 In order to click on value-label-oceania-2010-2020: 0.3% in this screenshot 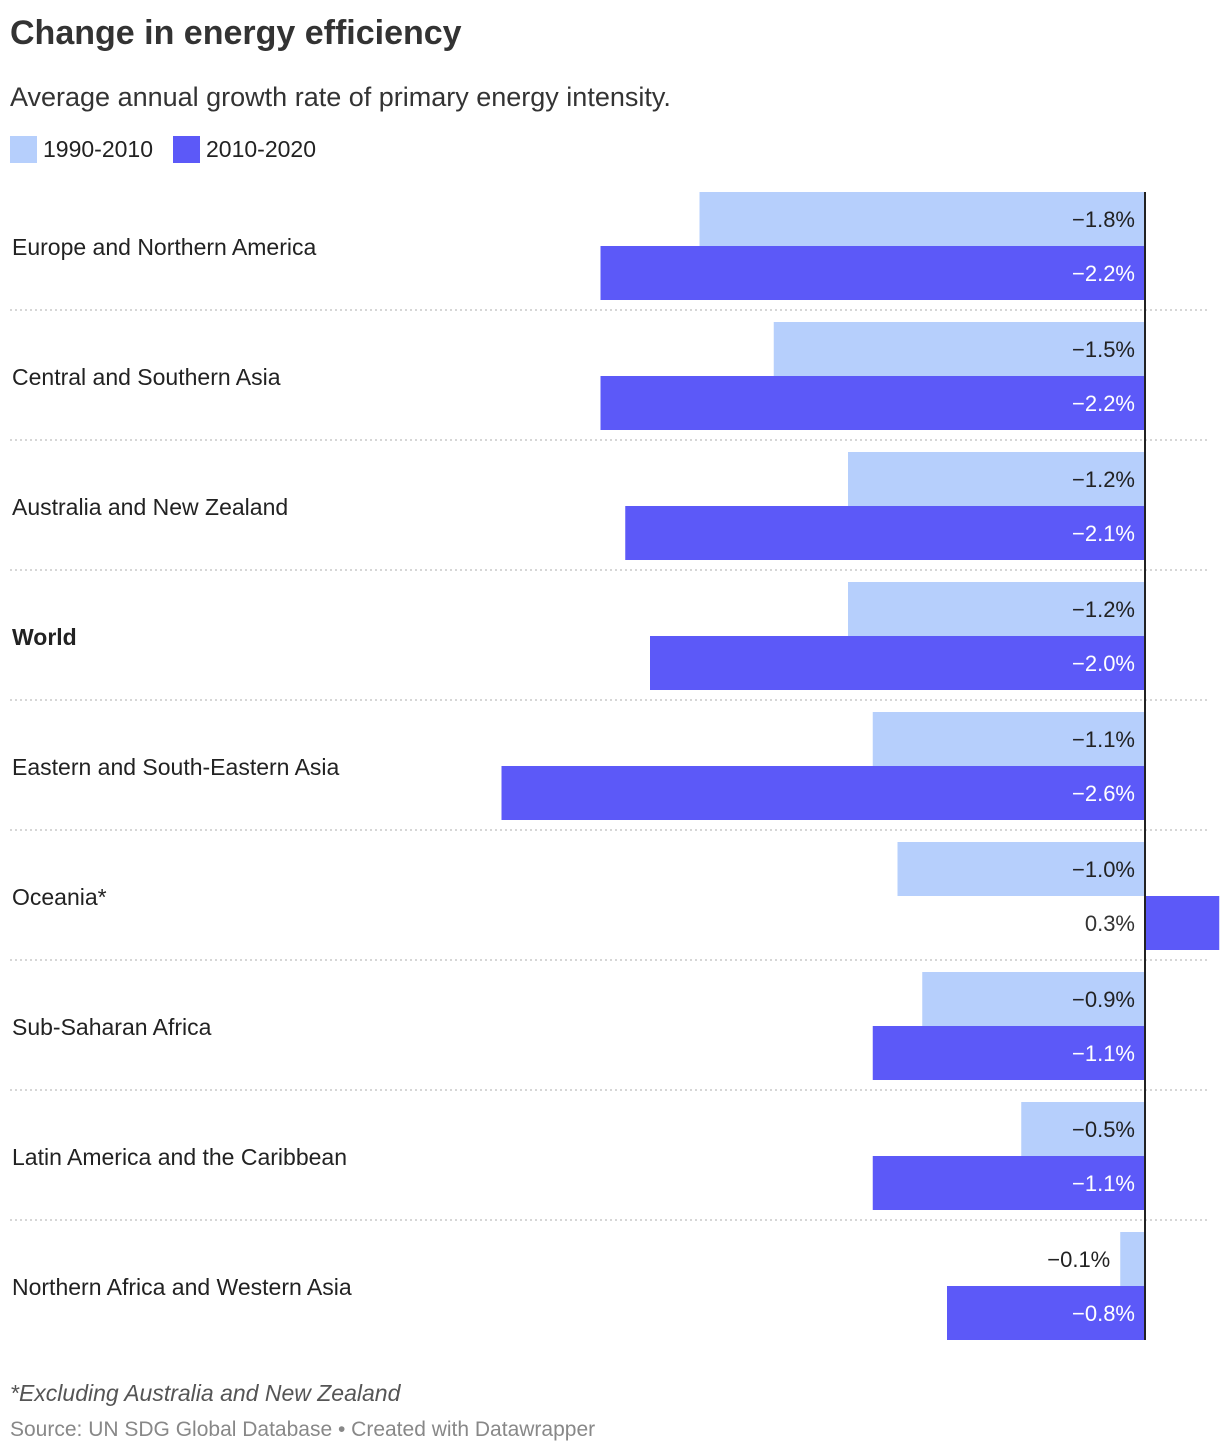, I will do `click(1110, 923)`.